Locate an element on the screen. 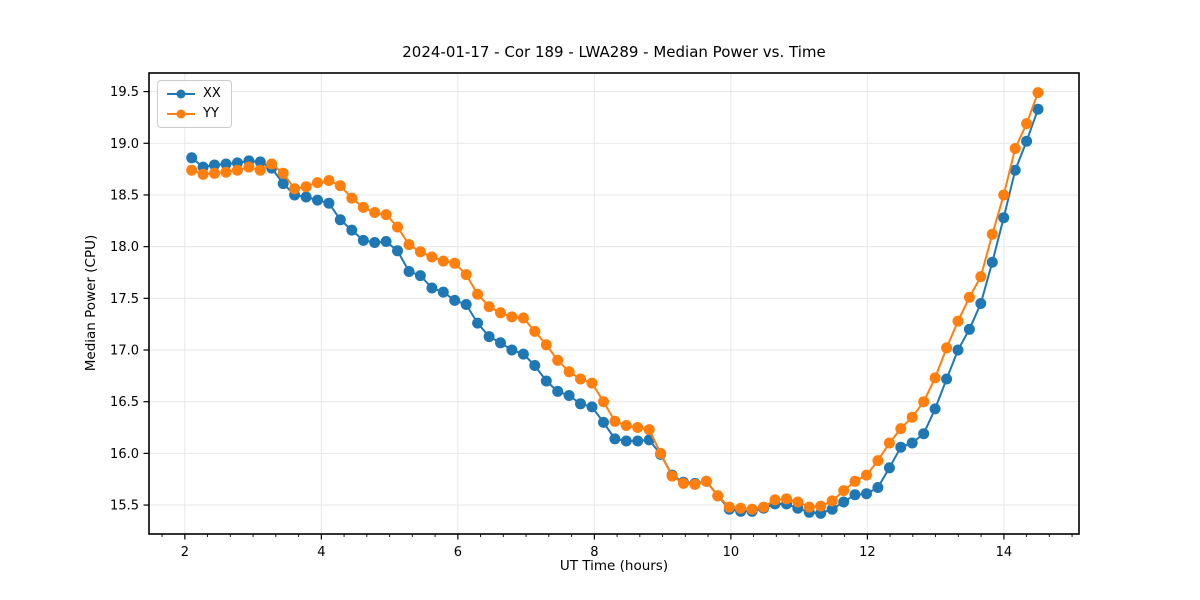  y-tick-label: 17.5 is located at coordinates (124, 299).